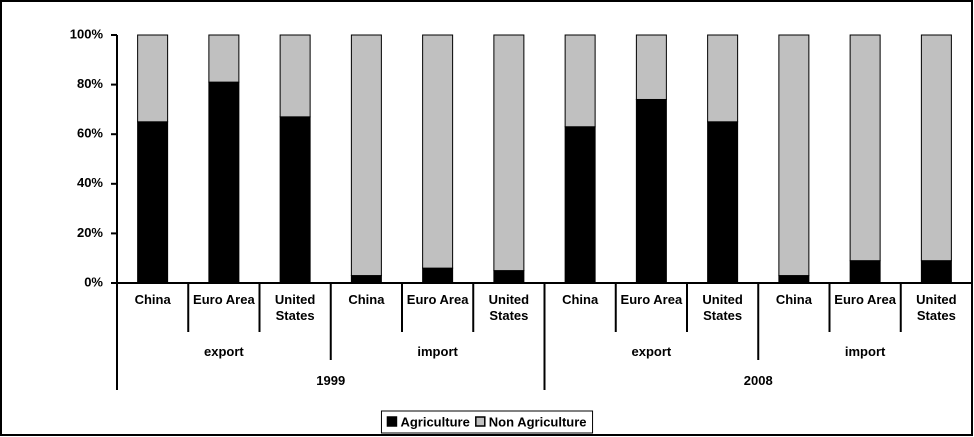 This screenshot has width=974, height=437. What do you see at coordinates (434, 421) in the screenshot?
I see `legend-label: Agriculture` at bounding box center [434, 421].